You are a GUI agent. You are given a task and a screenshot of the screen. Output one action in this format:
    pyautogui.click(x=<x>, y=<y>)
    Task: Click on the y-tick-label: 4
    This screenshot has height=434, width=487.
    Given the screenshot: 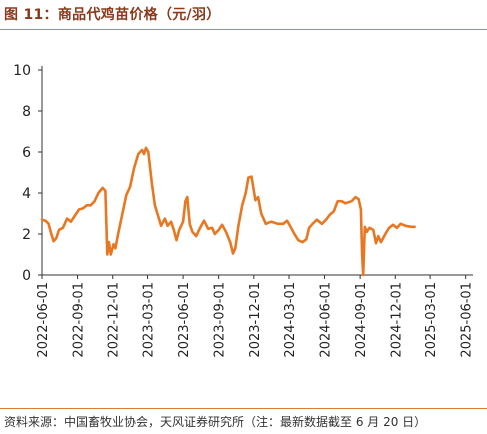 What is the action you would take?
    pyautogui.click(x=26, y=194)
    